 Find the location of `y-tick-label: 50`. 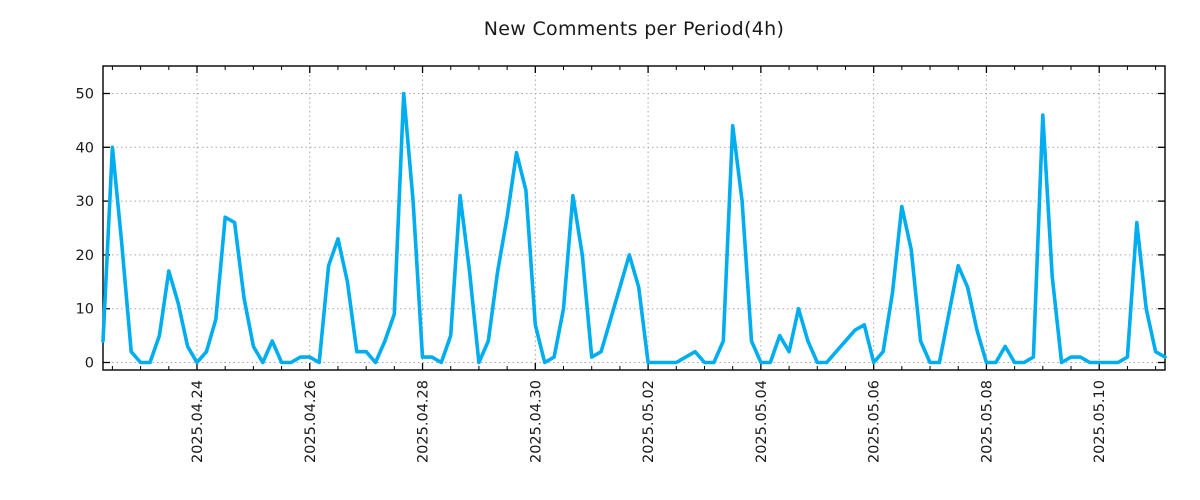

y-tick-label: 50 is located at coordinates (85, 95).